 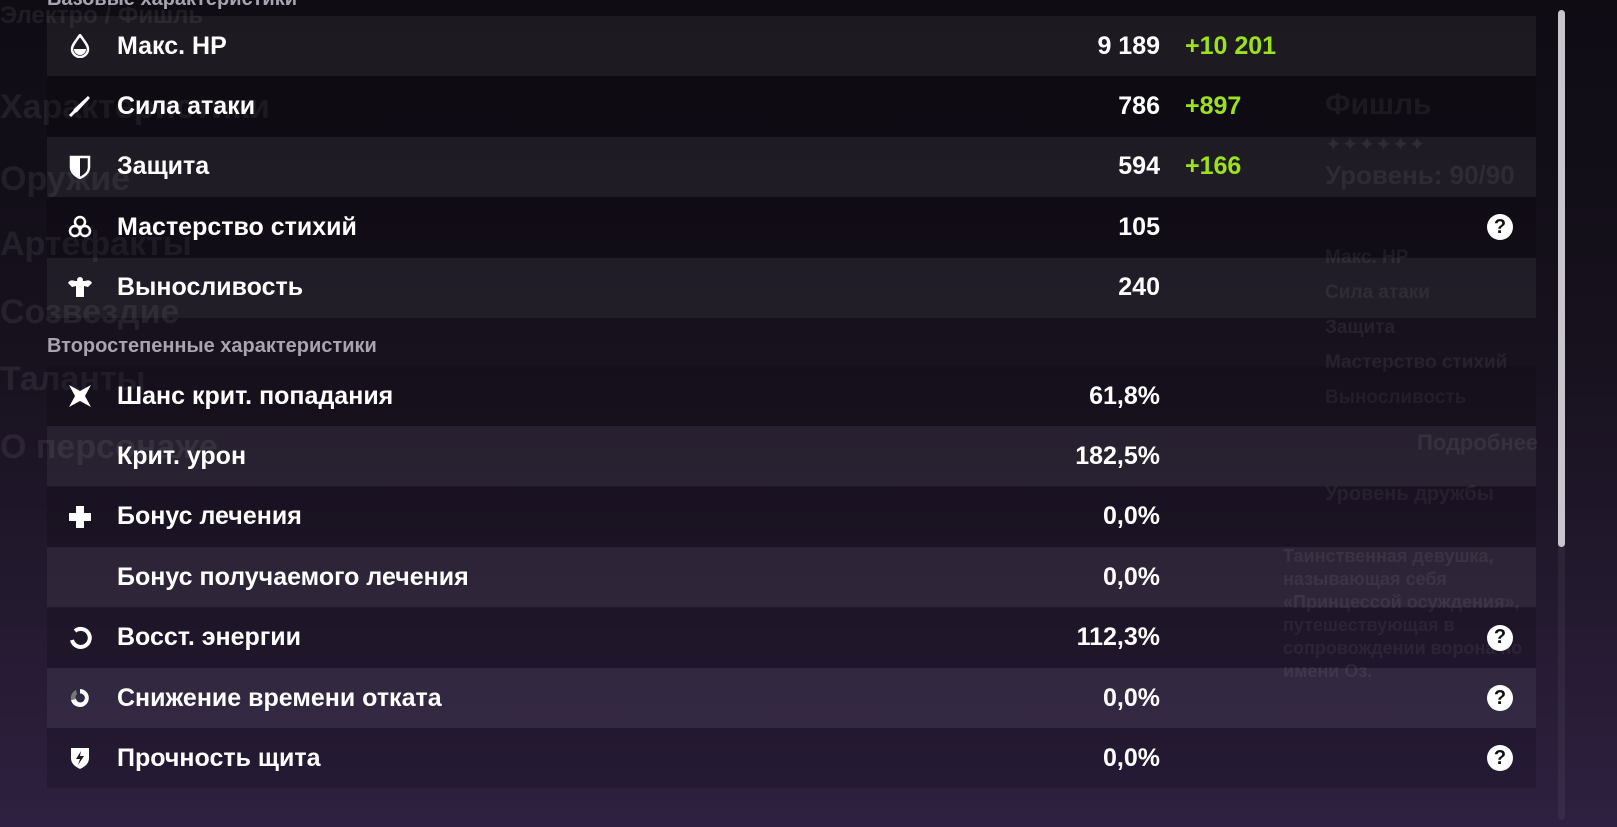 What do you see at coordinates (80, 106) in the screenshot?
I see `sword-icon` at bounding box center [80, 106].